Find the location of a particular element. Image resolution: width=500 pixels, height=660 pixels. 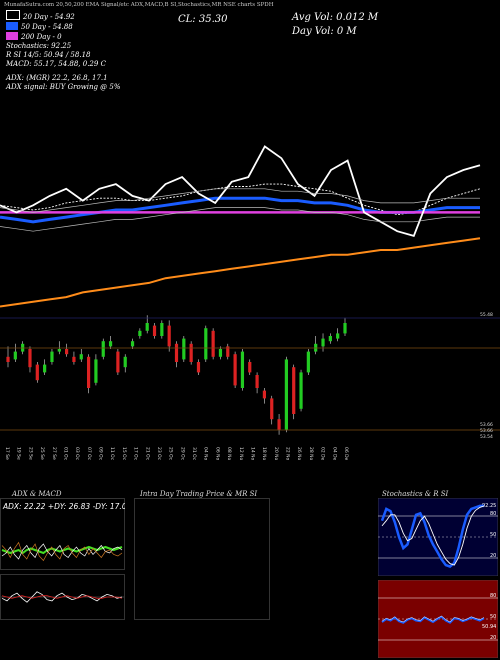

ema20-label: 20 Day - 54.92 is located at coordinates (49, 17).